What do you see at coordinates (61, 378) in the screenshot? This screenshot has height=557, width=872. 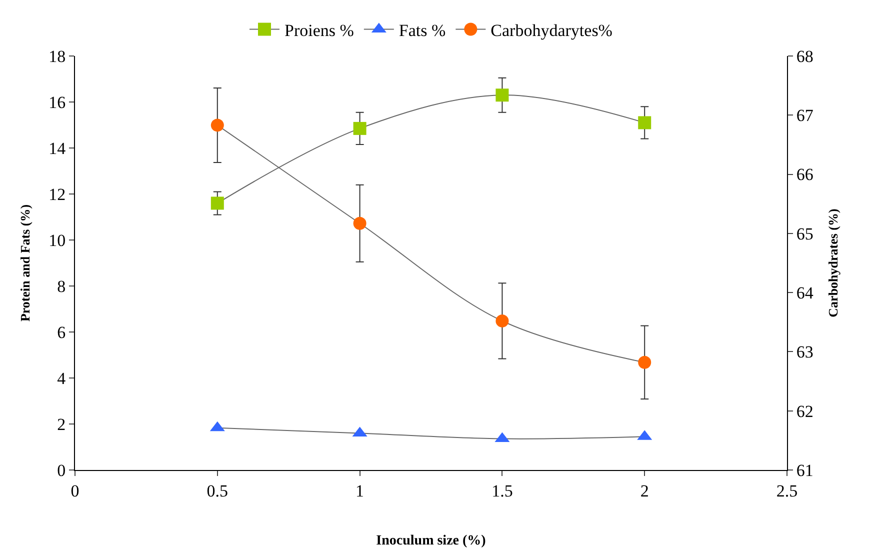 I see `y-tick-label: 4` at bounding box center [61, 378].